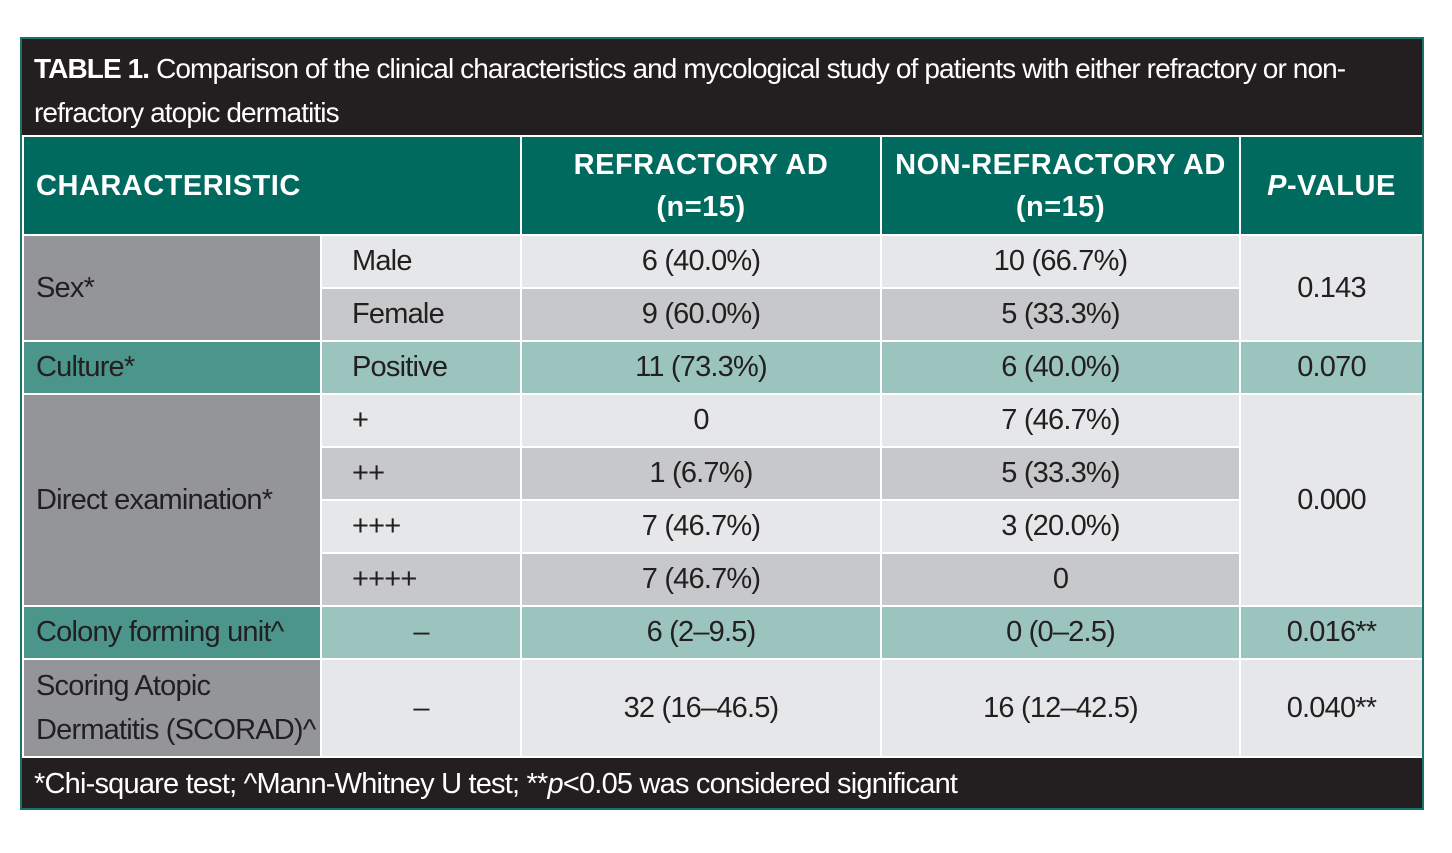  I want to click on row-label-sex: Sex*, so click(172, 288).